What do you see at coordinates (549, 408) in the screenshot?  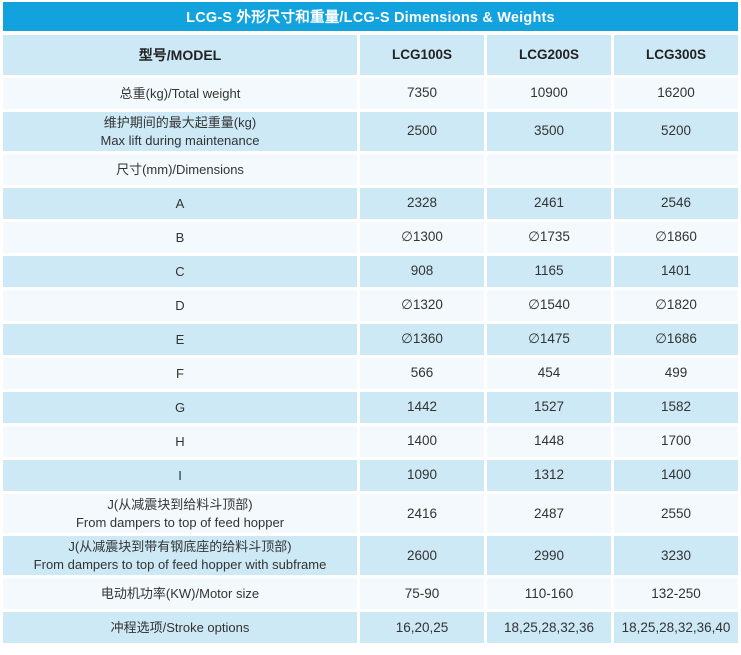 I see `row-value: 1527` at bounding box center [549, 408].